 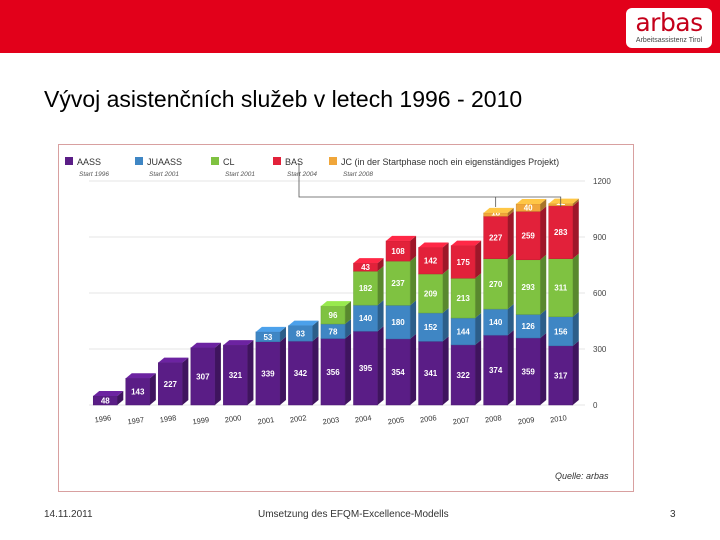 I want to click on bar-top-2009, so click(x=531, y=201).